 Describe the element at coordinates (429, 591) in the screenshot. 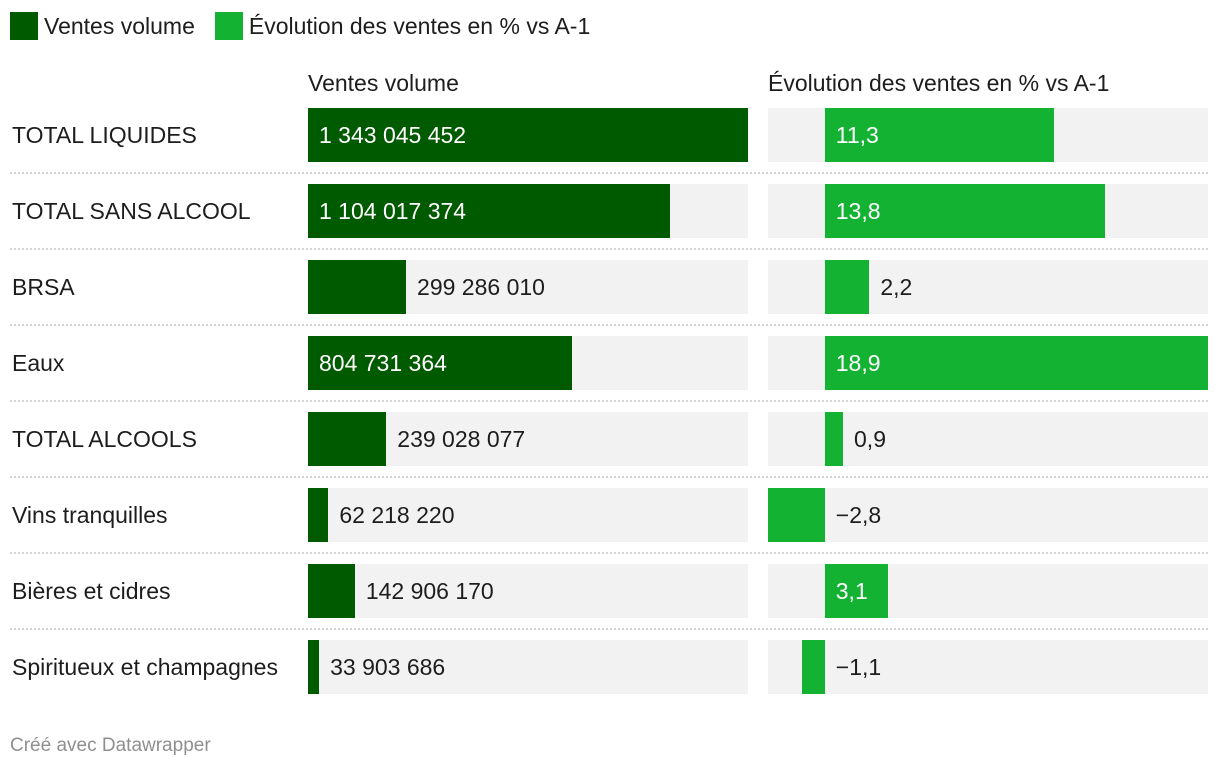

I see `volume-value-label: 142 906 170` at that location.